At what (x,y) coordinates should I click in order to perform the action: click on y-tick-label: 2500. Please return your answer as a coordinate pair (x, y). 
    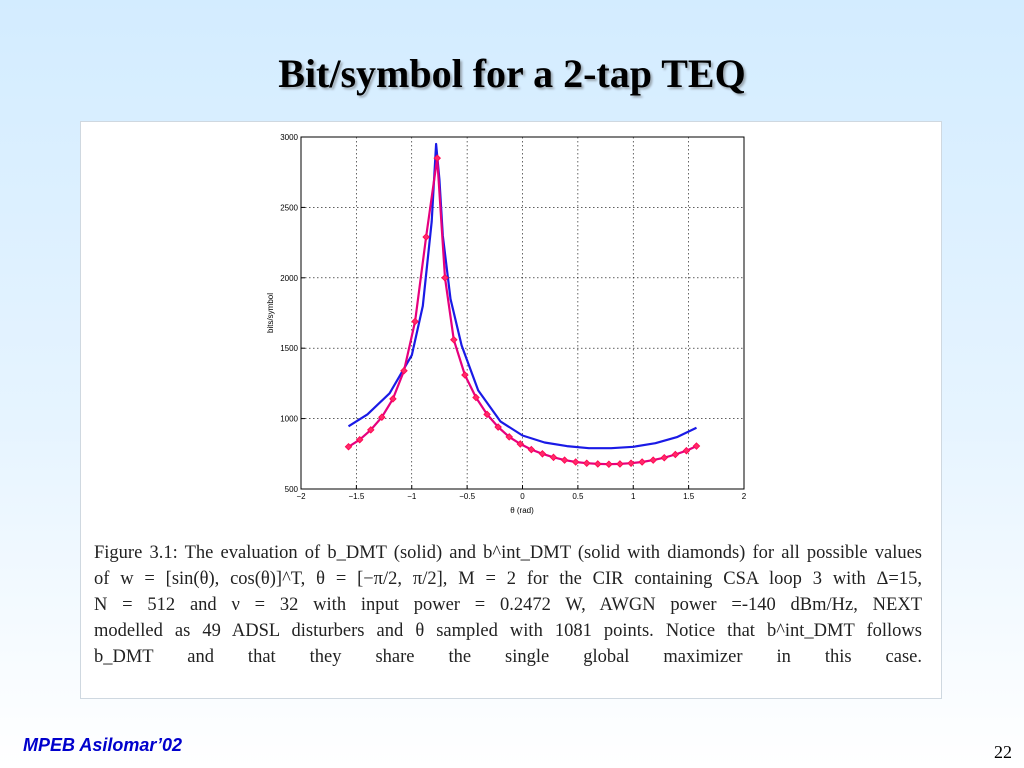
    Looking at the image, I should click on (289, 207).